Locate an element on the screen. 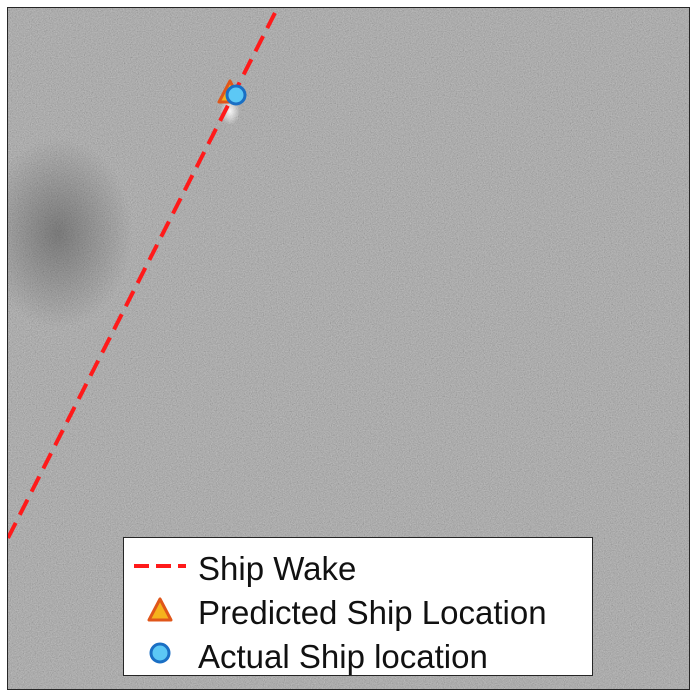  legend-item-actual: Actual Ship location is located at coordinates (358, 654).